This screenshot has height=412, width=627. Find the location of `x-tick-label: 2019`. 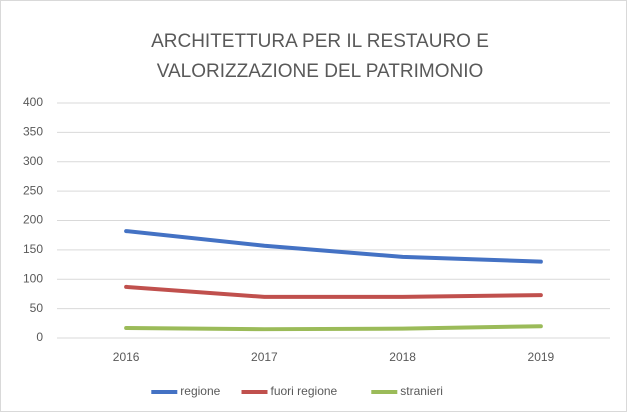

x-tick-label: 2019 is located at coordinates (541, 357).